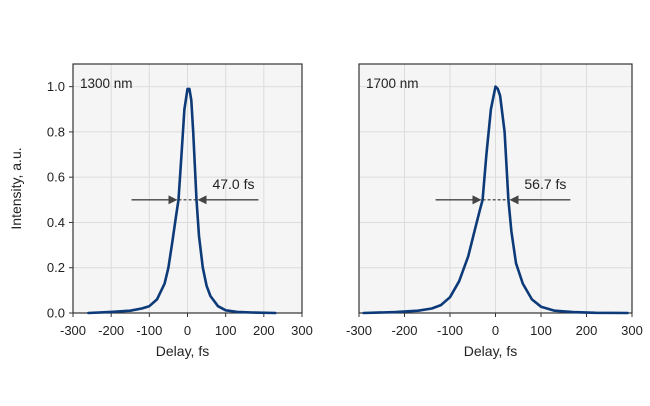  I want to click on y-tick-label: 0.8, so click(56, 131).